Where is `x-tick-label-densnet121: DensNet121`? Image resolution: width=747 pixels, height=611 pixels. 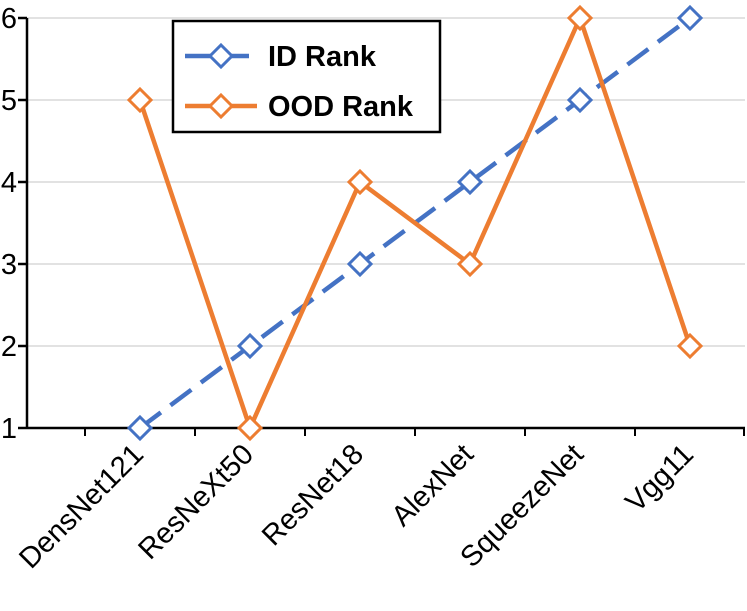
x-tick-label-densnet121: DensNet121 is located at coordinates (81, 506).